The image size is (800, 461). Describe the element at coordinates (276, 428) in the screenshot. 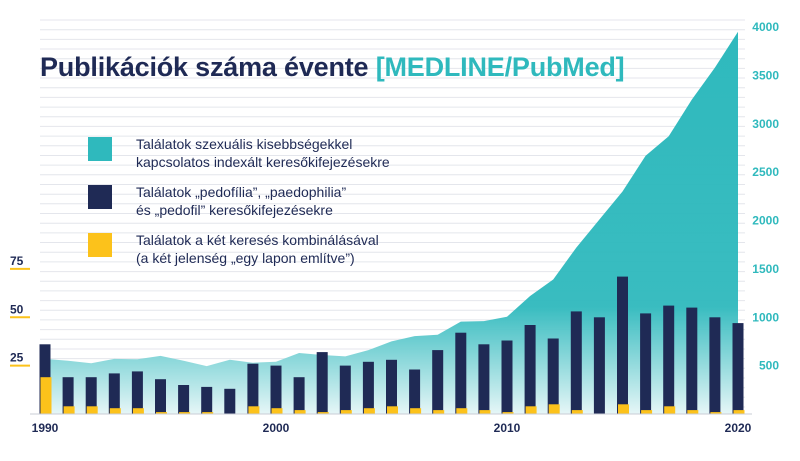

I see `x-tick-label: 2000` at that location.